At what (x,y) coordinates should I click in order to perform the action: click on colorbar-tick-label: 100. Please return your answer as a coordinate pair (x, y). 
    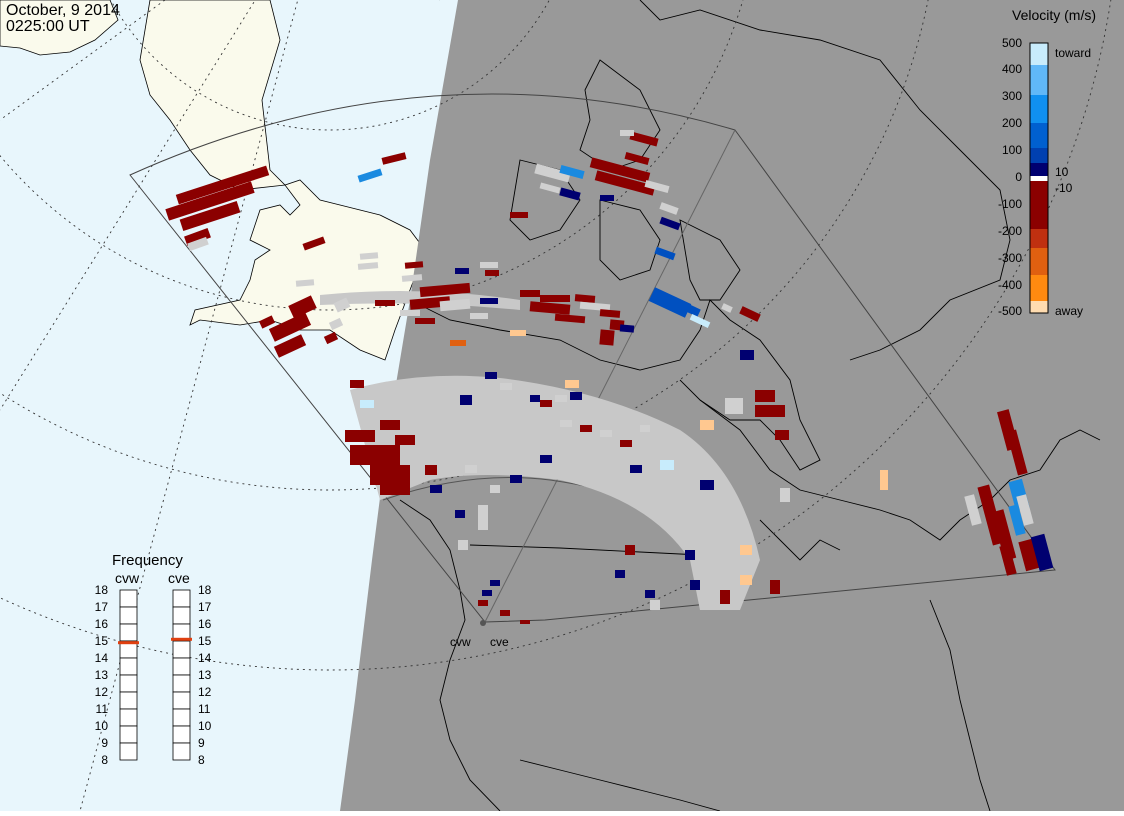
    Looking at the image, I should click on (1012, 150).